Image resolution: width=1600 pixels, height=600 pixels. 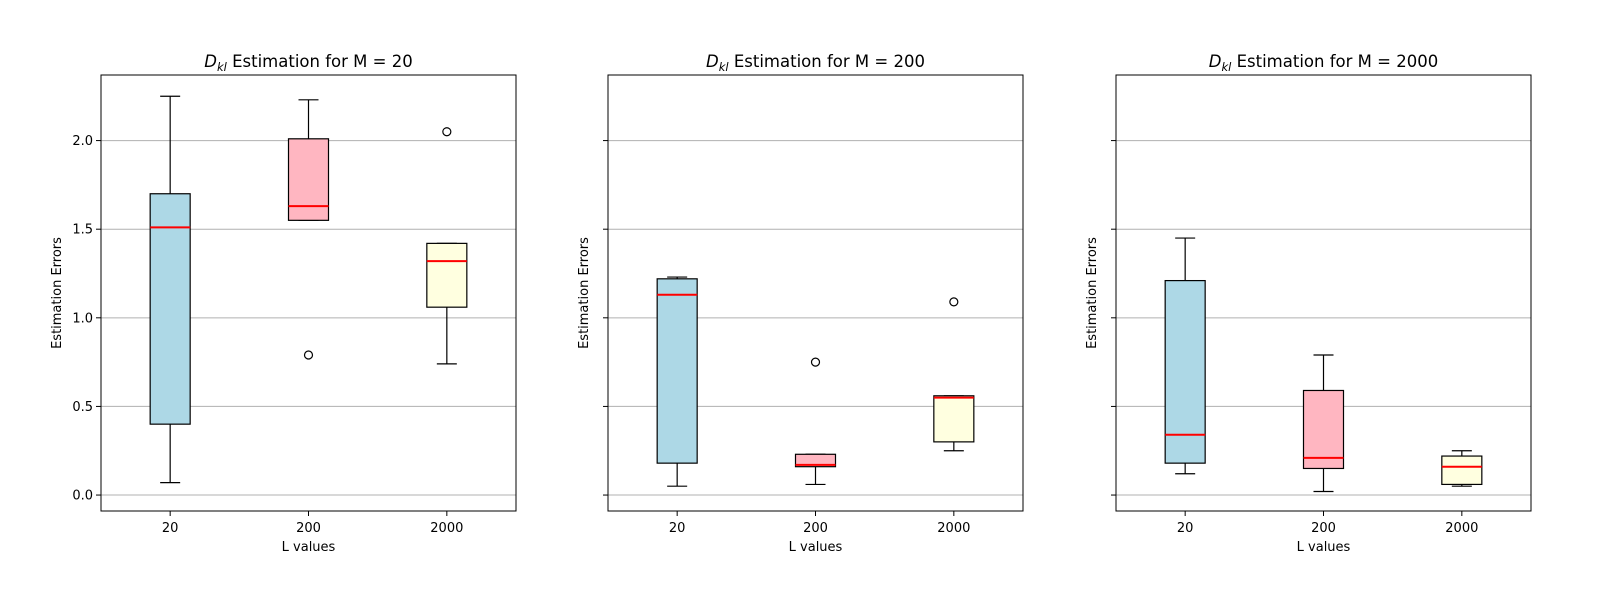 I want to click on chart-title: Dkl Estimation for M = 200, so click(x=815, y=63).